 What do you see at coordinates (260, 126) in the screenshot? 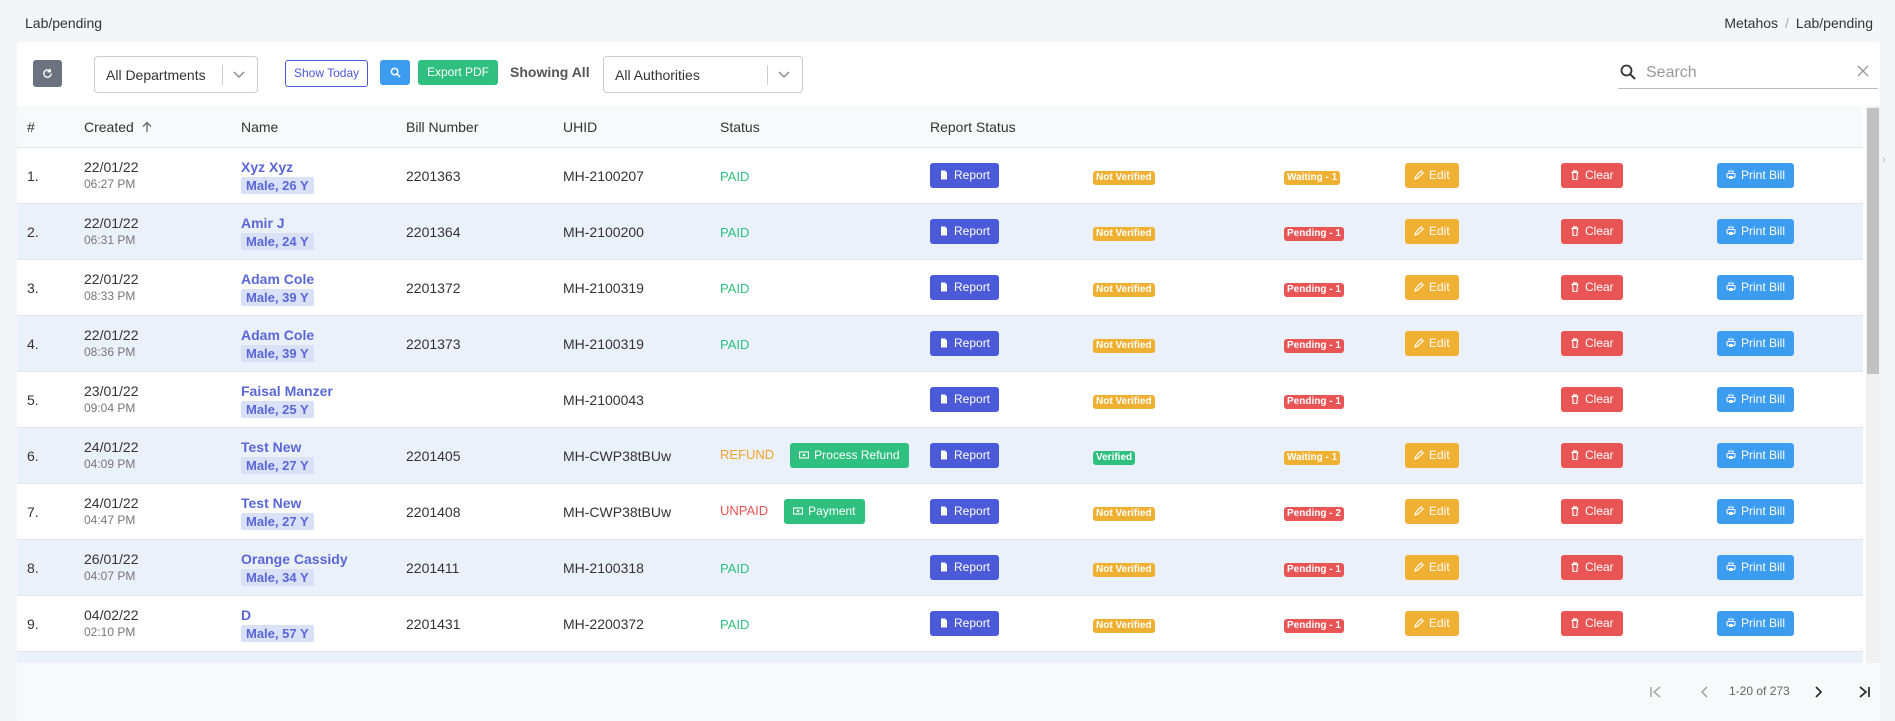
I see `column-header-name: Name` at bounding box center [260, 126].